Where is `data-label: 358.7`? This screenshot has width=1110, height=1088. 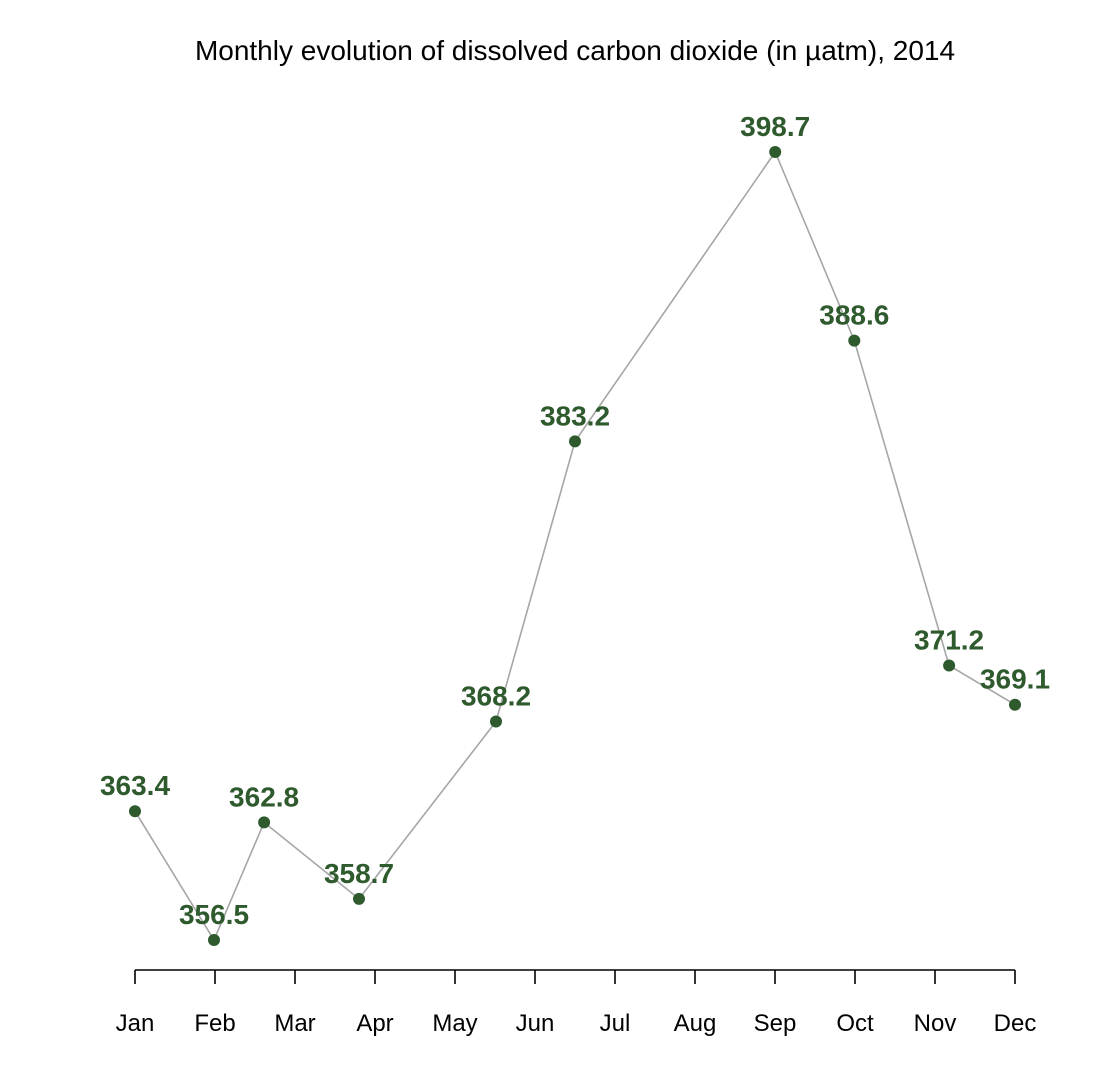 data-label: 358.7 is located at coordinates (359, 873).